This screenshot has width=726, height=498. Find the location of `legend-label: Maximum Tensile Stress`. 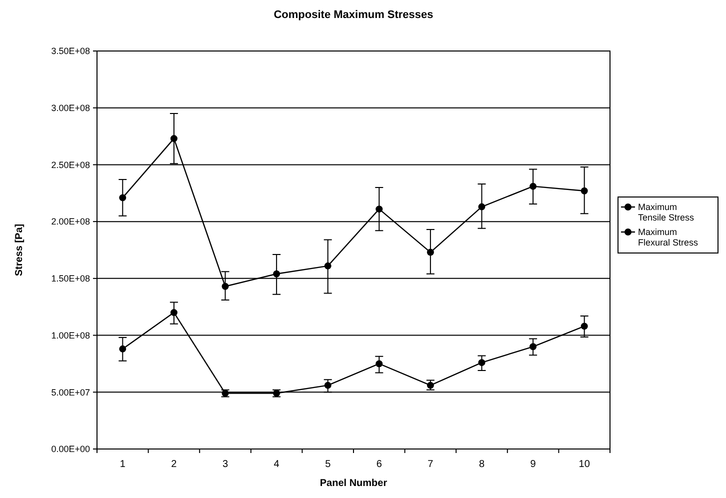

legend-label: Maximum Tensile Stress is located at coordinates (666, 212).